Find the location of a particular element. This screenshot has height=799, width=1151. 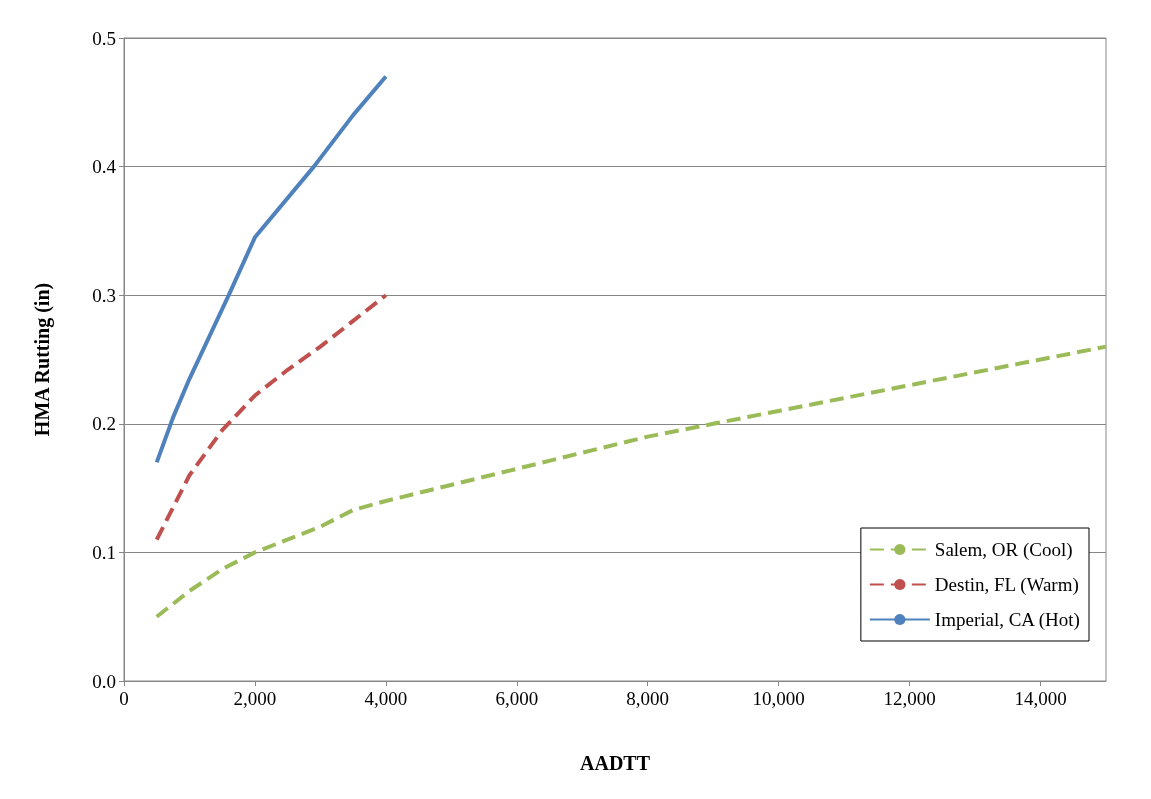

x-tick-label: 10,000 is located at coordinates (778, 698).